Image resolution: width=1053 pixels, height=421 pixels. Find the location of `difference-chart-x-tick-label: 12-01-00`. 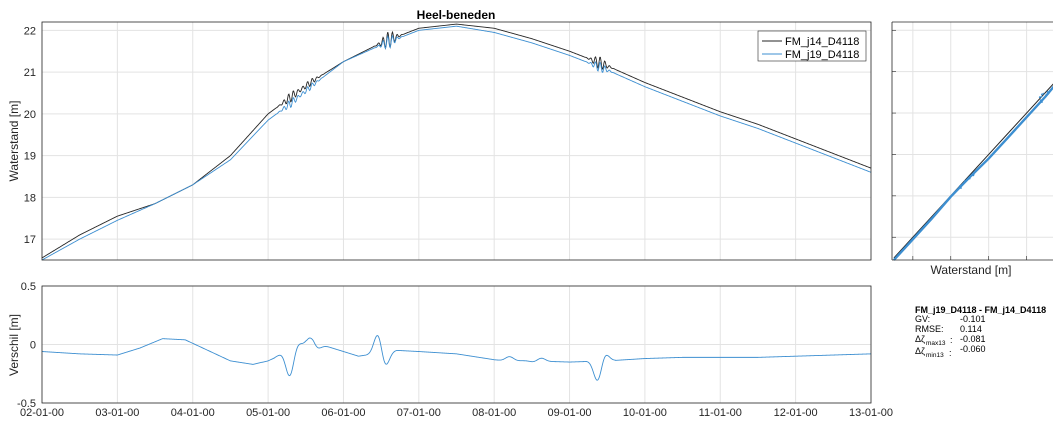

difference-chart-x-tick-label: 12-01-00 is located at coordinates (796, 413).